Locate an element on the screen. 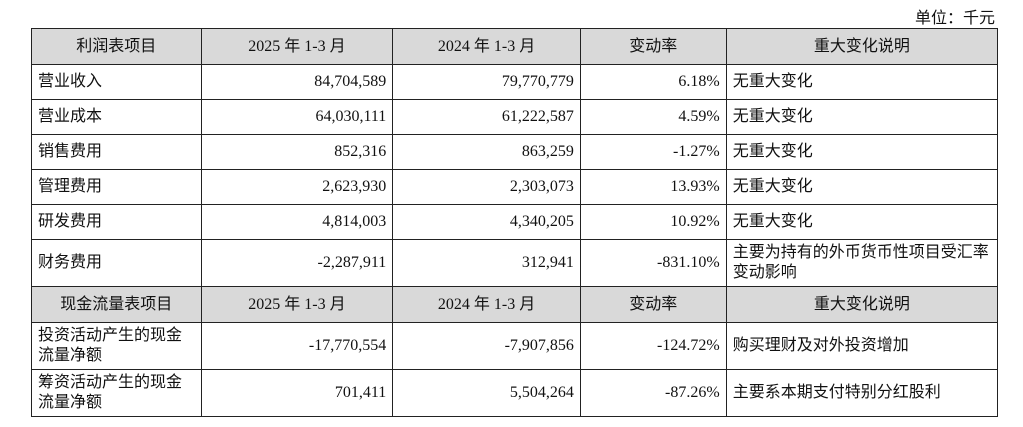  current-value: -2,287,911 is located at coordinates (297, 263).